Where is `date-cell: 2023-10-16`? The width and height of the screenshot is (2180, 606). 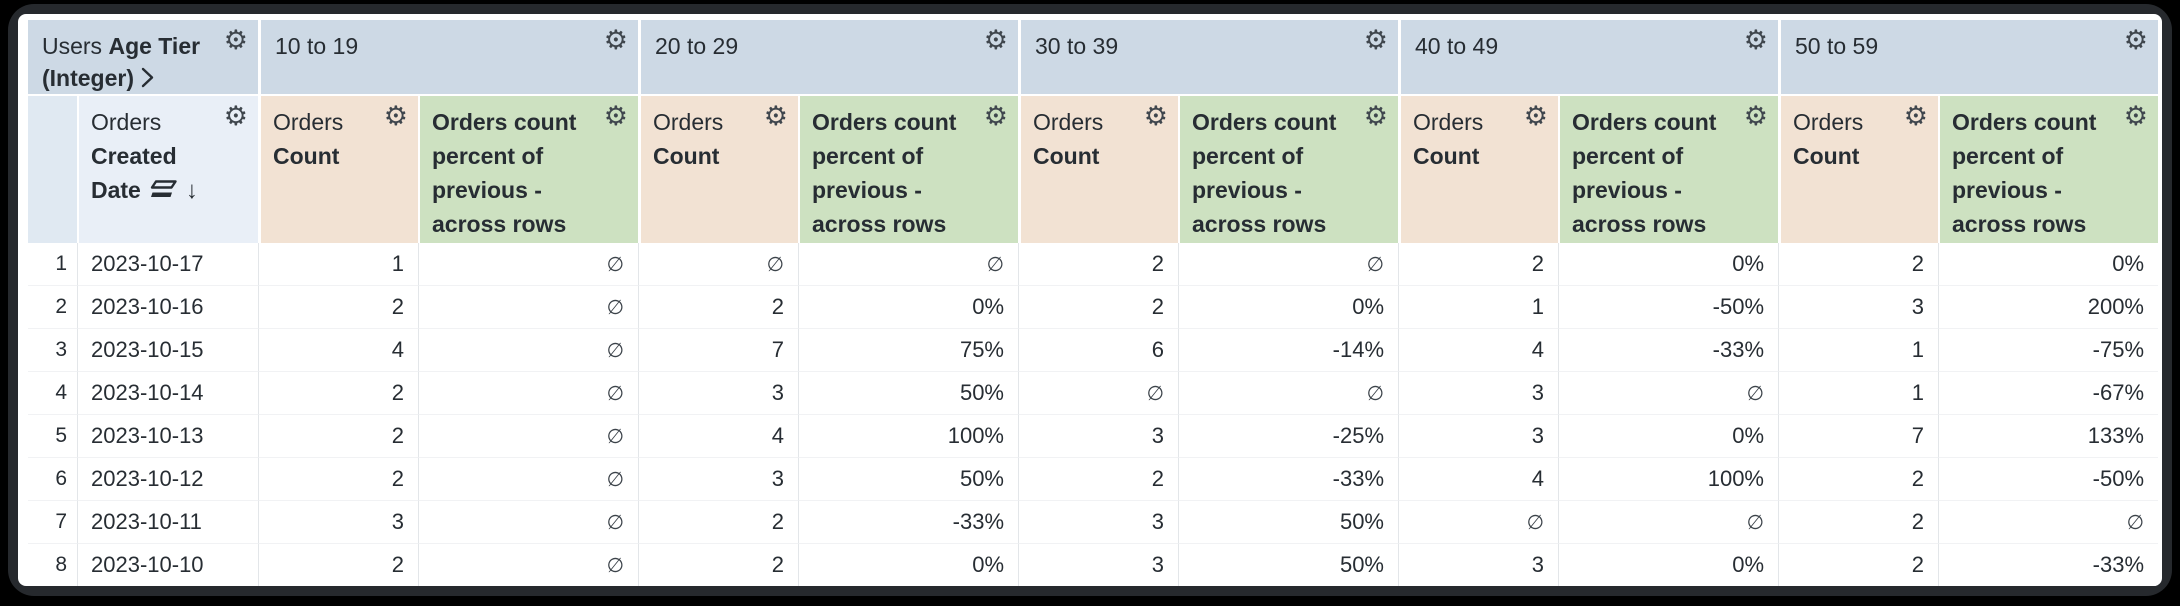 date-cell: 2023-10-16 is located at coordinates (167, 307).